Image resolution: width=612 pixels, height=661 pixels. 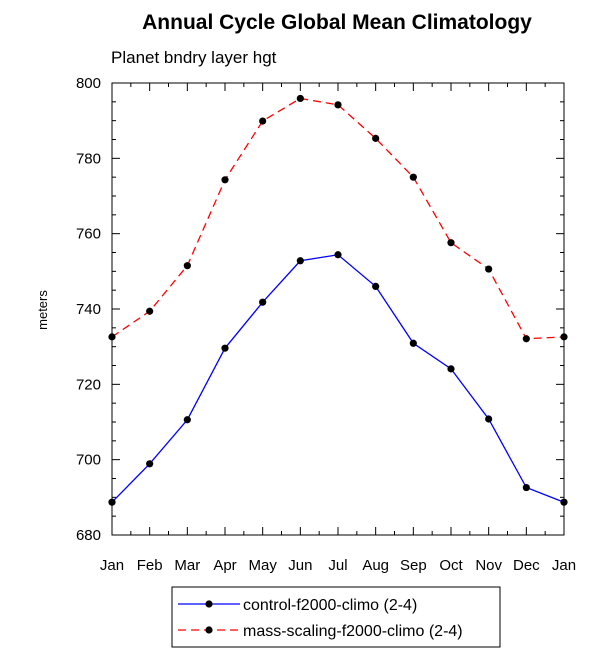 I want to click on chart-title: Annual Cycle Global Mean Climatology, so click(x=337, y=22).